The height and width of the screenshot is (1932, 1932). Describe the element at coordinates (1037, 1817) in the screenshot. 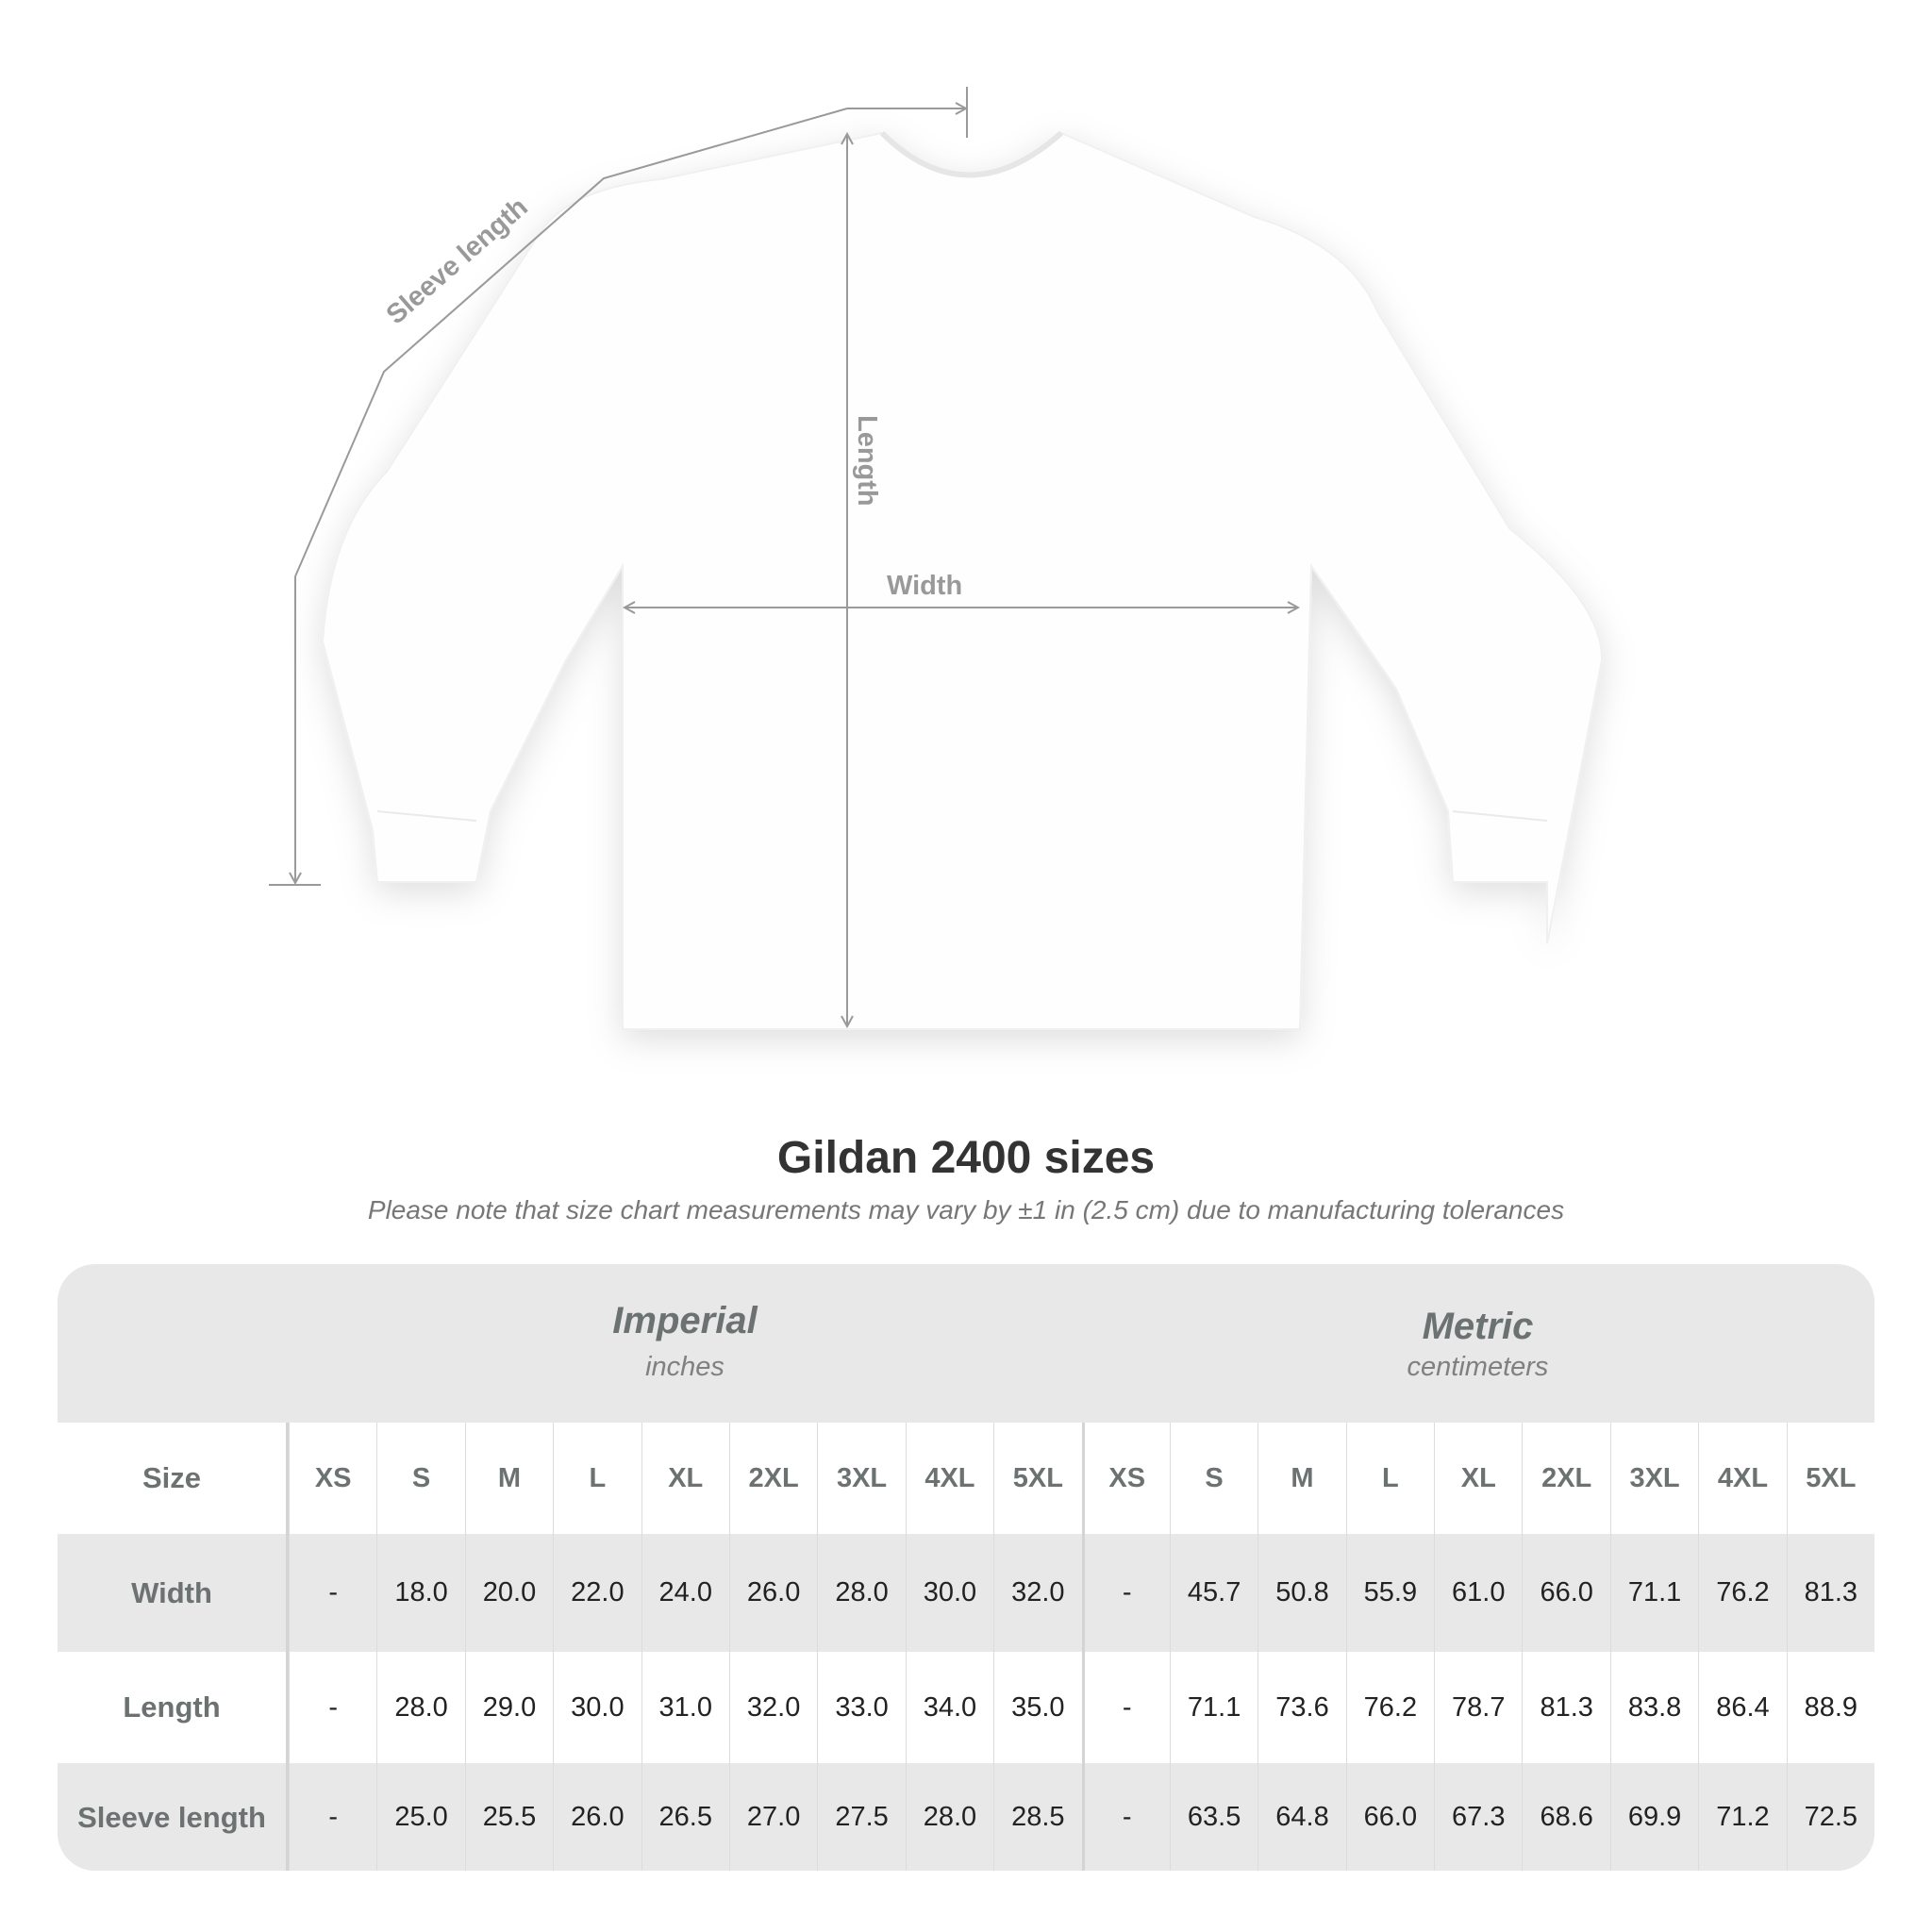

I see `imperial-value-cell: 28.5` at that location.